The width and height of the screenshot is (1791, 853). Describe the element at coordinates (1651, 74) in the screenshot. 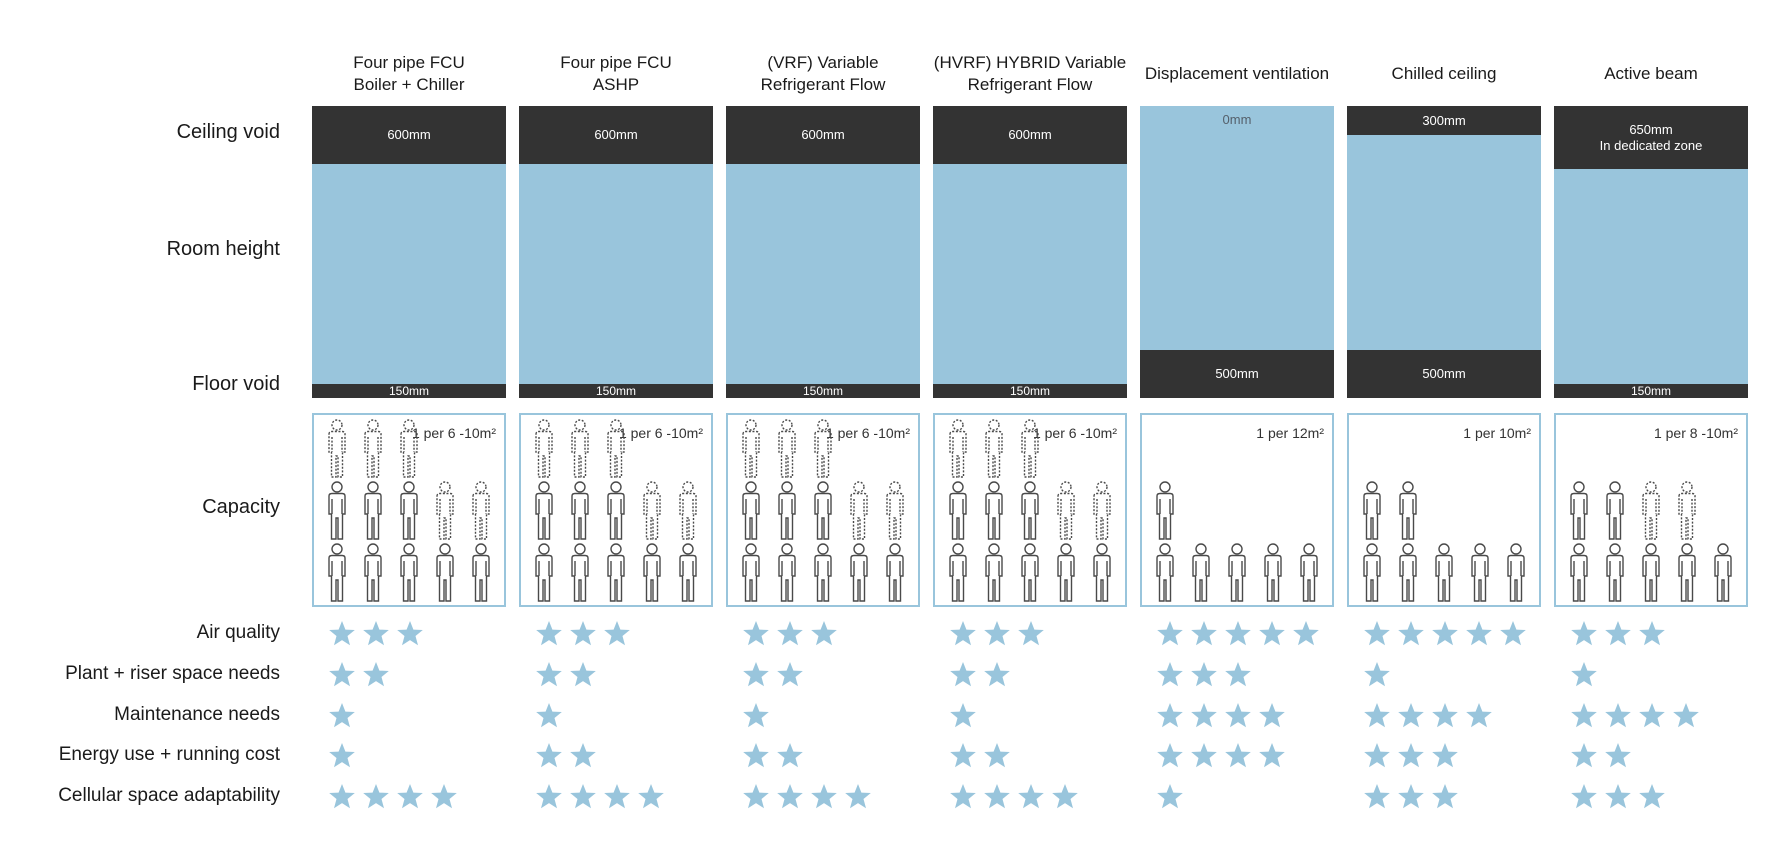

I see `column-header: Active beam` at that location.